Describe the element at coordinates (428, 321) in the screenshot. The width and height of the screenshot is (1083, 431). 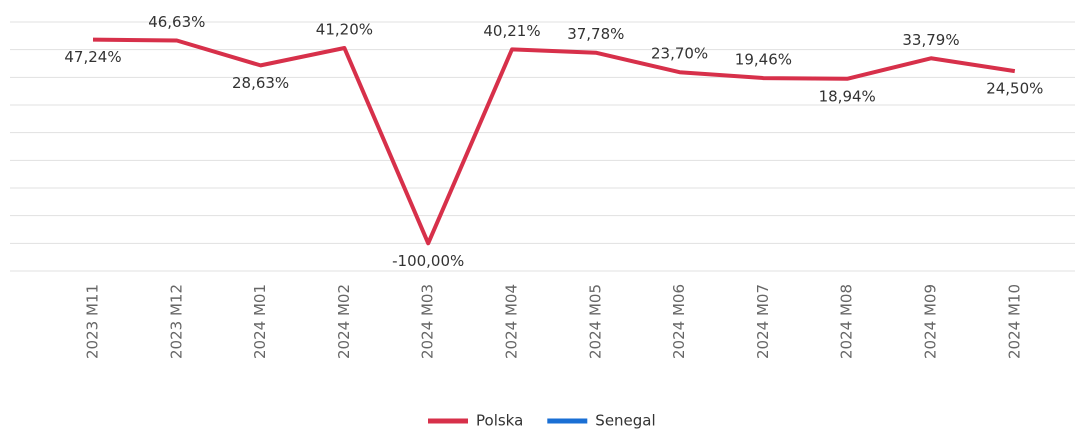
I see `x-tick-label: 2024 M03` at that location.